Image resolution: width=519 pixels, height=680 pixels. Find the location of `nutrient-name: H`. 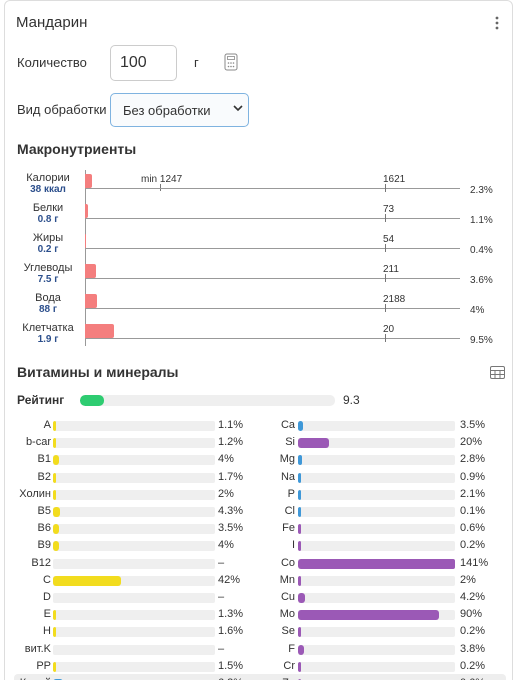

nutrient-name: H is located at coordinates (47, 631).